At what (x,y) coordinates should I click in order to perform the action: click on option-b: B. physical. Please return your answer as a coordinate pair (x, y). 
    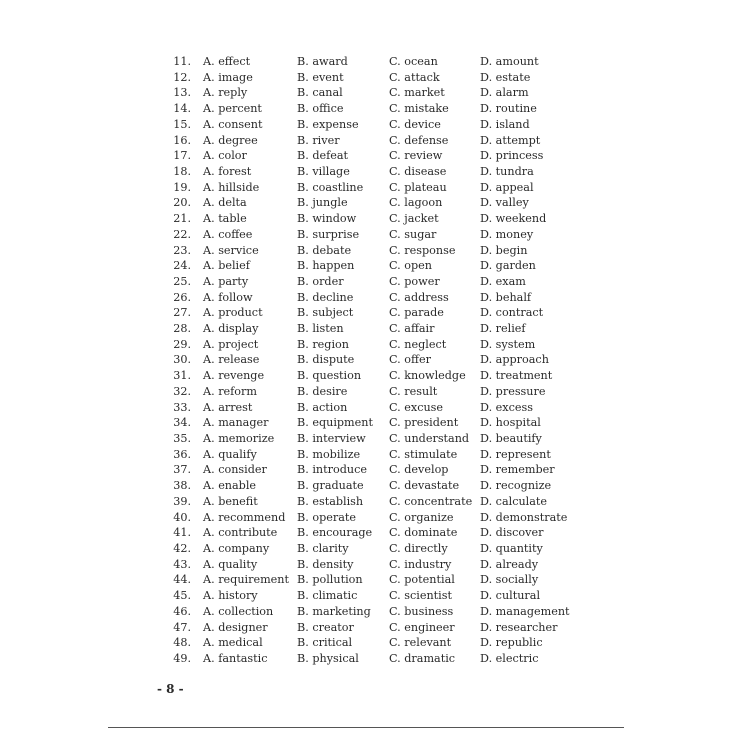
    Looking at the image, I should click on (328, 658).